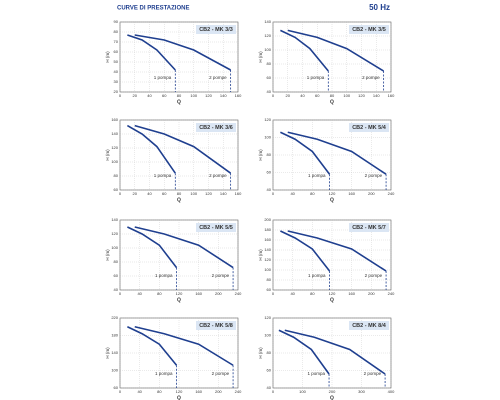  What do you see at coordinates (391, 391) in the screenshot?
I see `x-tick-label: 400` at bounding box center [391, 391].